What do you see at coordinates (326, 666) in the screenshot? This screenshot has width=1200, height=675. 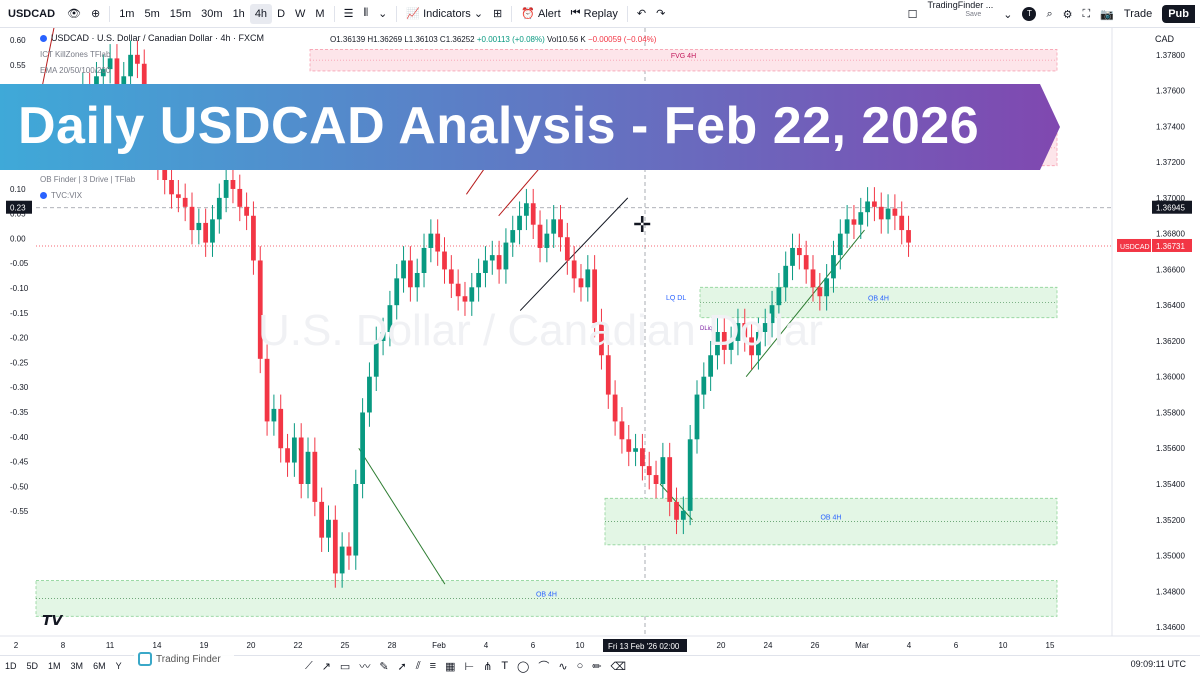 I see `ray-tool-icon: ↗` at bounding box center [326, 666].